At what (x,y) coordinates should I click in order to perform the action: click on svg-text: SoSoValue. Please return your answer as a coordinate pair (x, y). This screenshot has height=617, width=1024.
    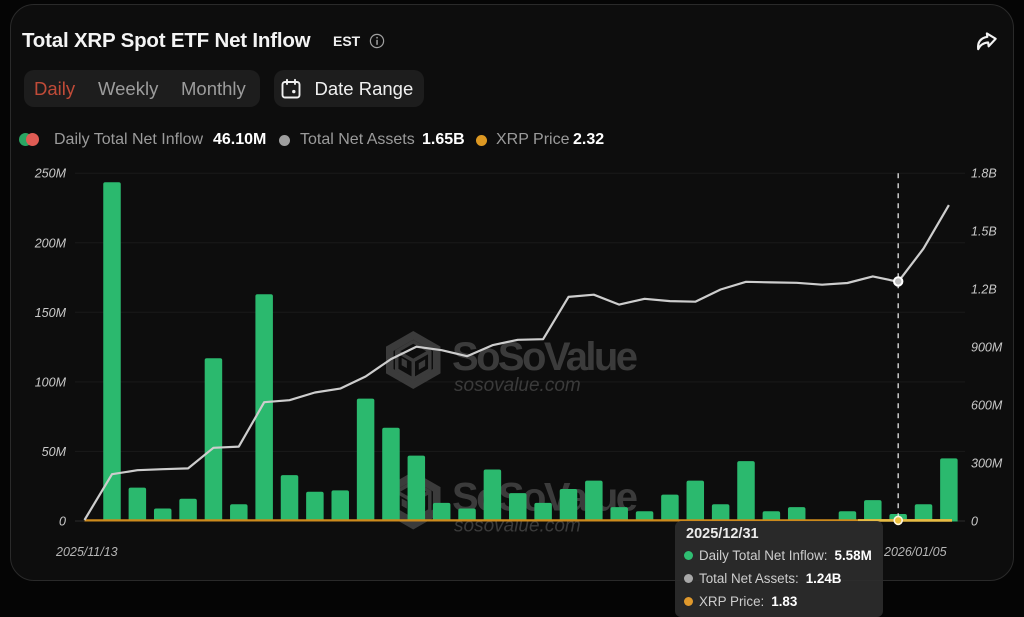
    Looking at the image, I should click on (544, 357).